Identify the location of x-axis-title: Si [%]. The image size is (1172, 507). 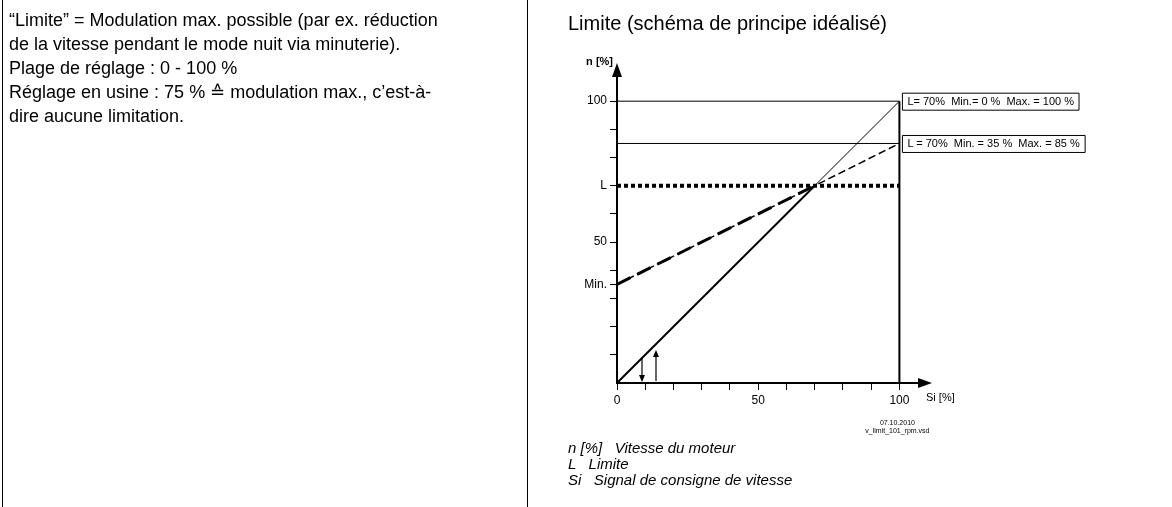
(940, 397).